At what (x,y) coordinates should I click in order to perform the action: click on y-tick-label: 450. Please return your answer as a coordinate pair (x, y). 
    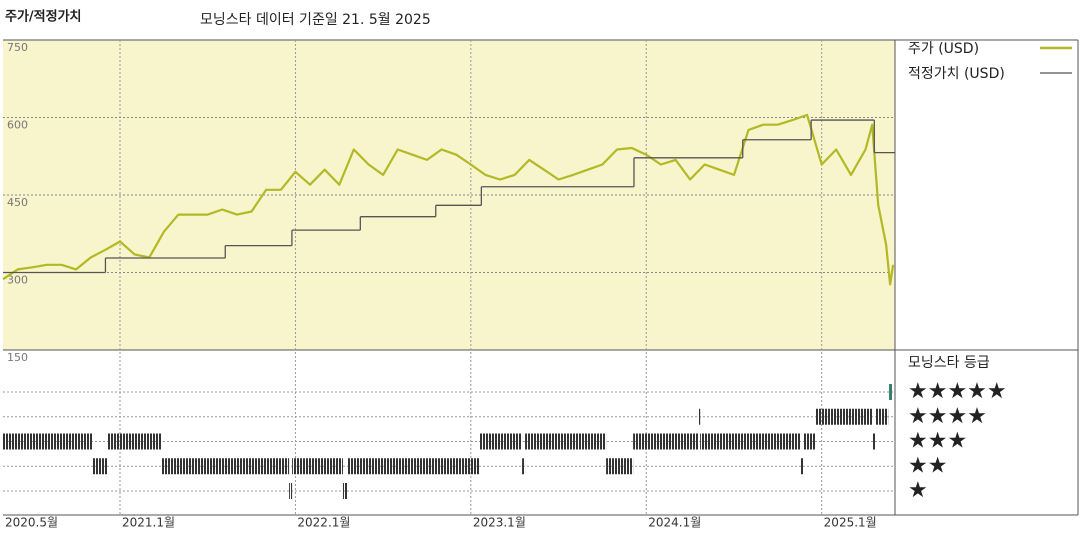
    Looking at the image, I should click on (17, 202).